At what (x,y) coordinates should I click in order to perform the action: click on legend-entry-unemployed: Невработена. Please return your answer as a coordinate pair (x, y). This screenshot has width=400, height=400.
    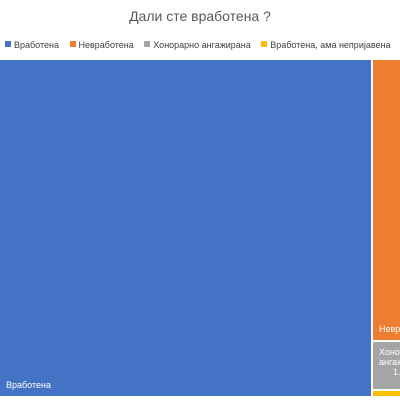
    Looking at the image, I should click on (101, 44).